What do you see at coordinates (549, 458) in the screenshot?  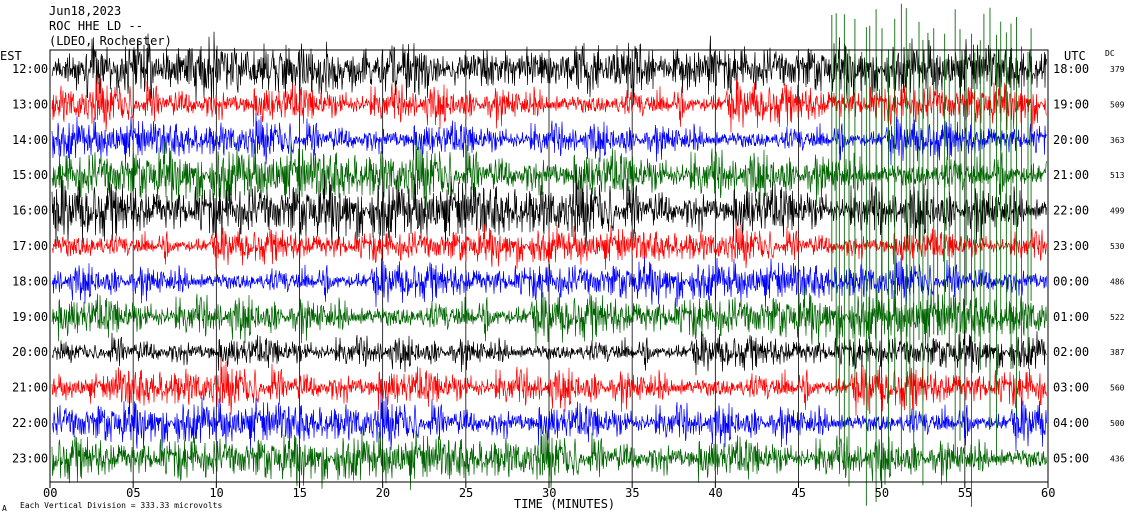 I see `trace-23:00` at bounding box center [549, 458].